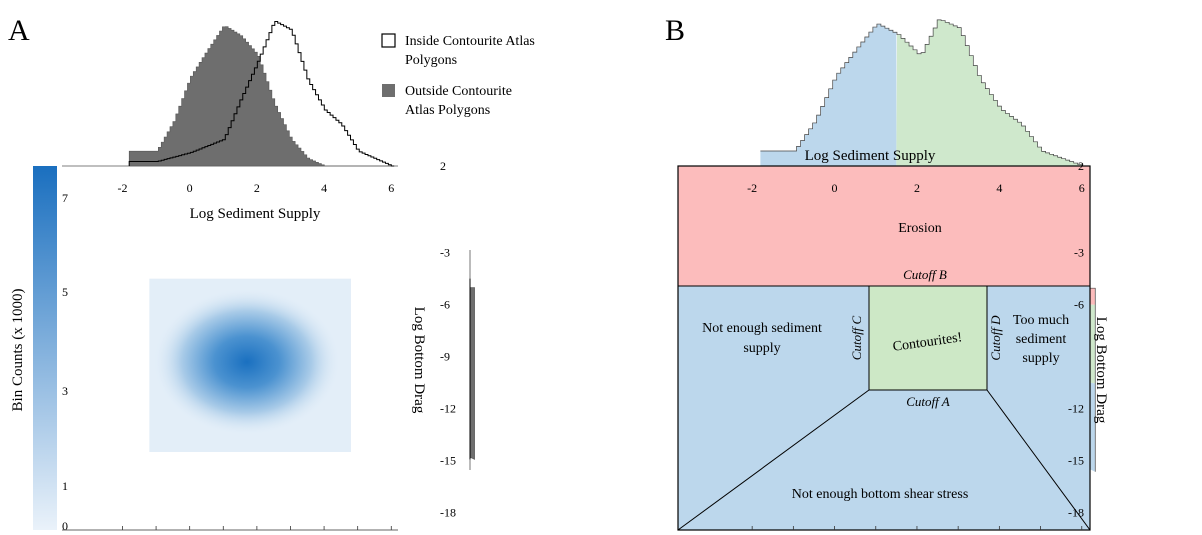  I want to click on region-label-not-enough-shear: Not enough bottom shear stress, so click(880, 494).